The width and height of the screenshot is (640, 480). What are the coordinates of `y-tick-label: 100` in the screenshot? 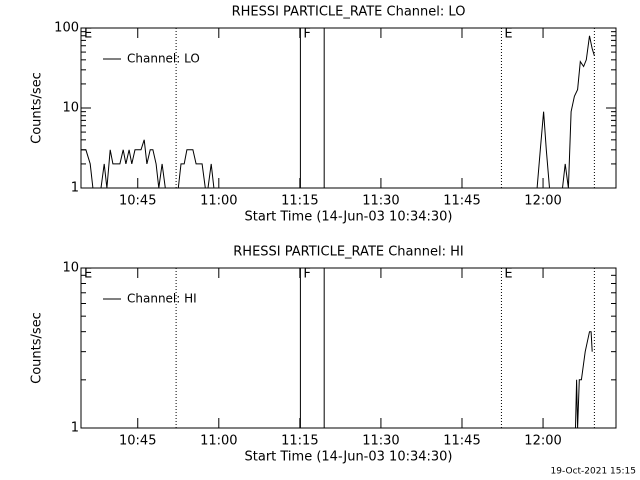 It's located at (66, 28).